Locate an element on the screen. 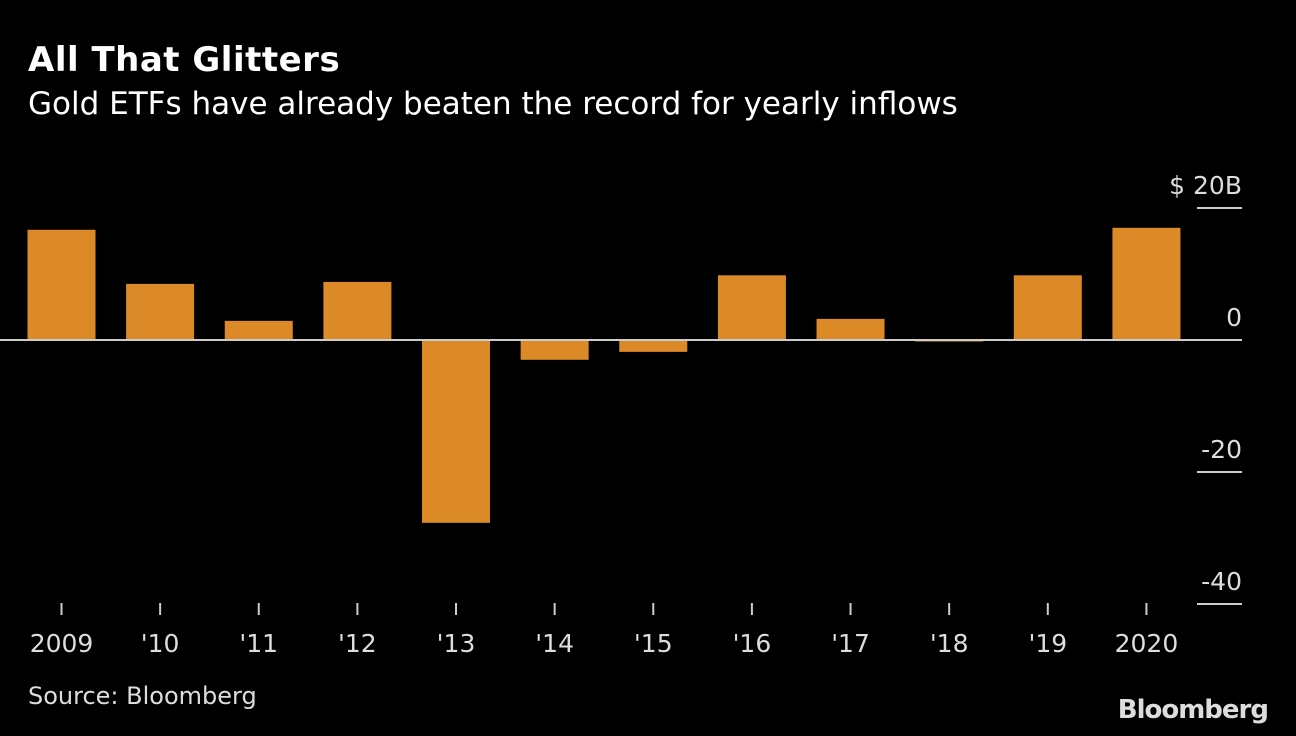  x-tick-label: 2009 is located at coordinates (62, 643).